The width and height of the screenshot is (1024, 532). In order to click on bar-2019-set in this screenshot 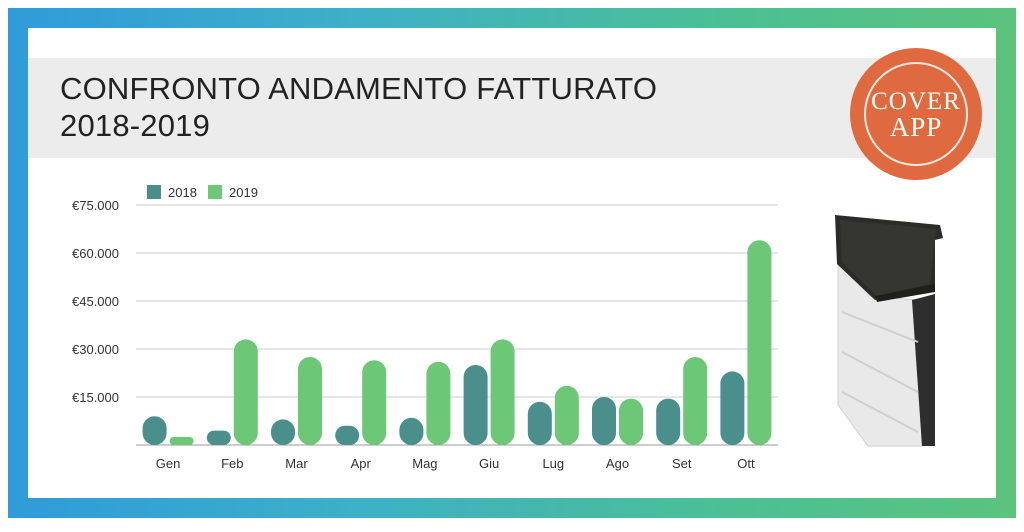, I will do `click(695, 401)`.